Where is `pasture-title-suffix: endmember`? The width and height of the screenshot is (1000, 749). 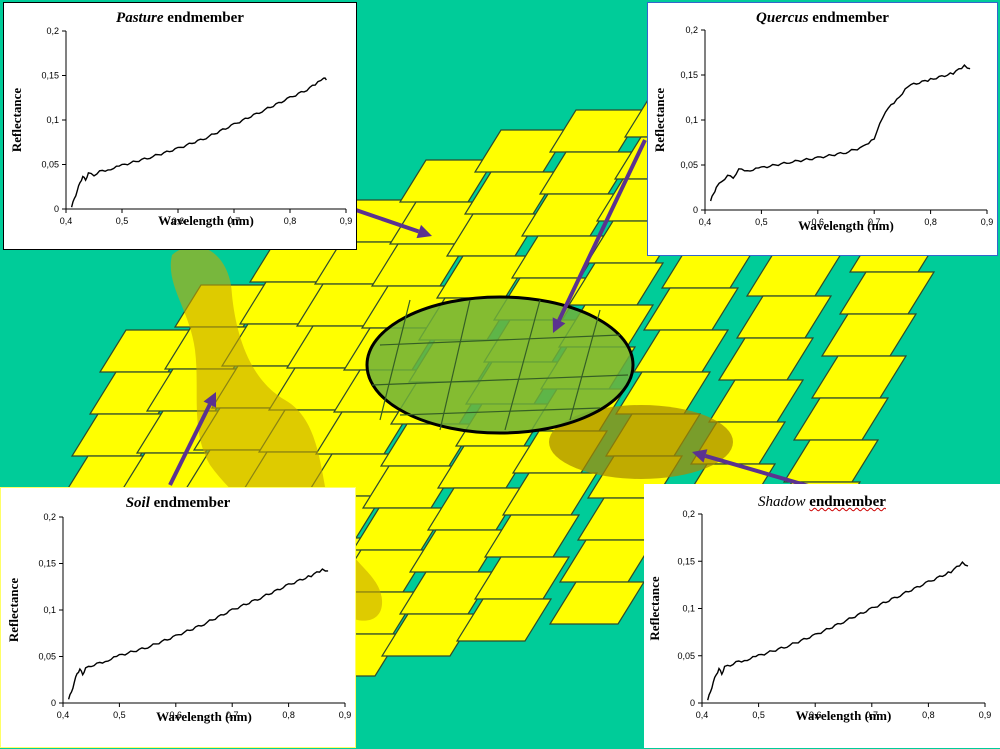 pasture-title-suffix: endmember is located at coordinates (205, 18).